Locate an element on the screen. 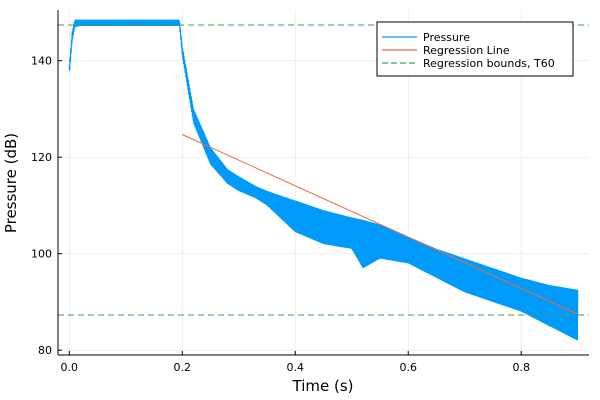 The width and height of the screenshot is (600, 400). legend-label-regression-line: Regression Line is located at coordinates (466, 50).